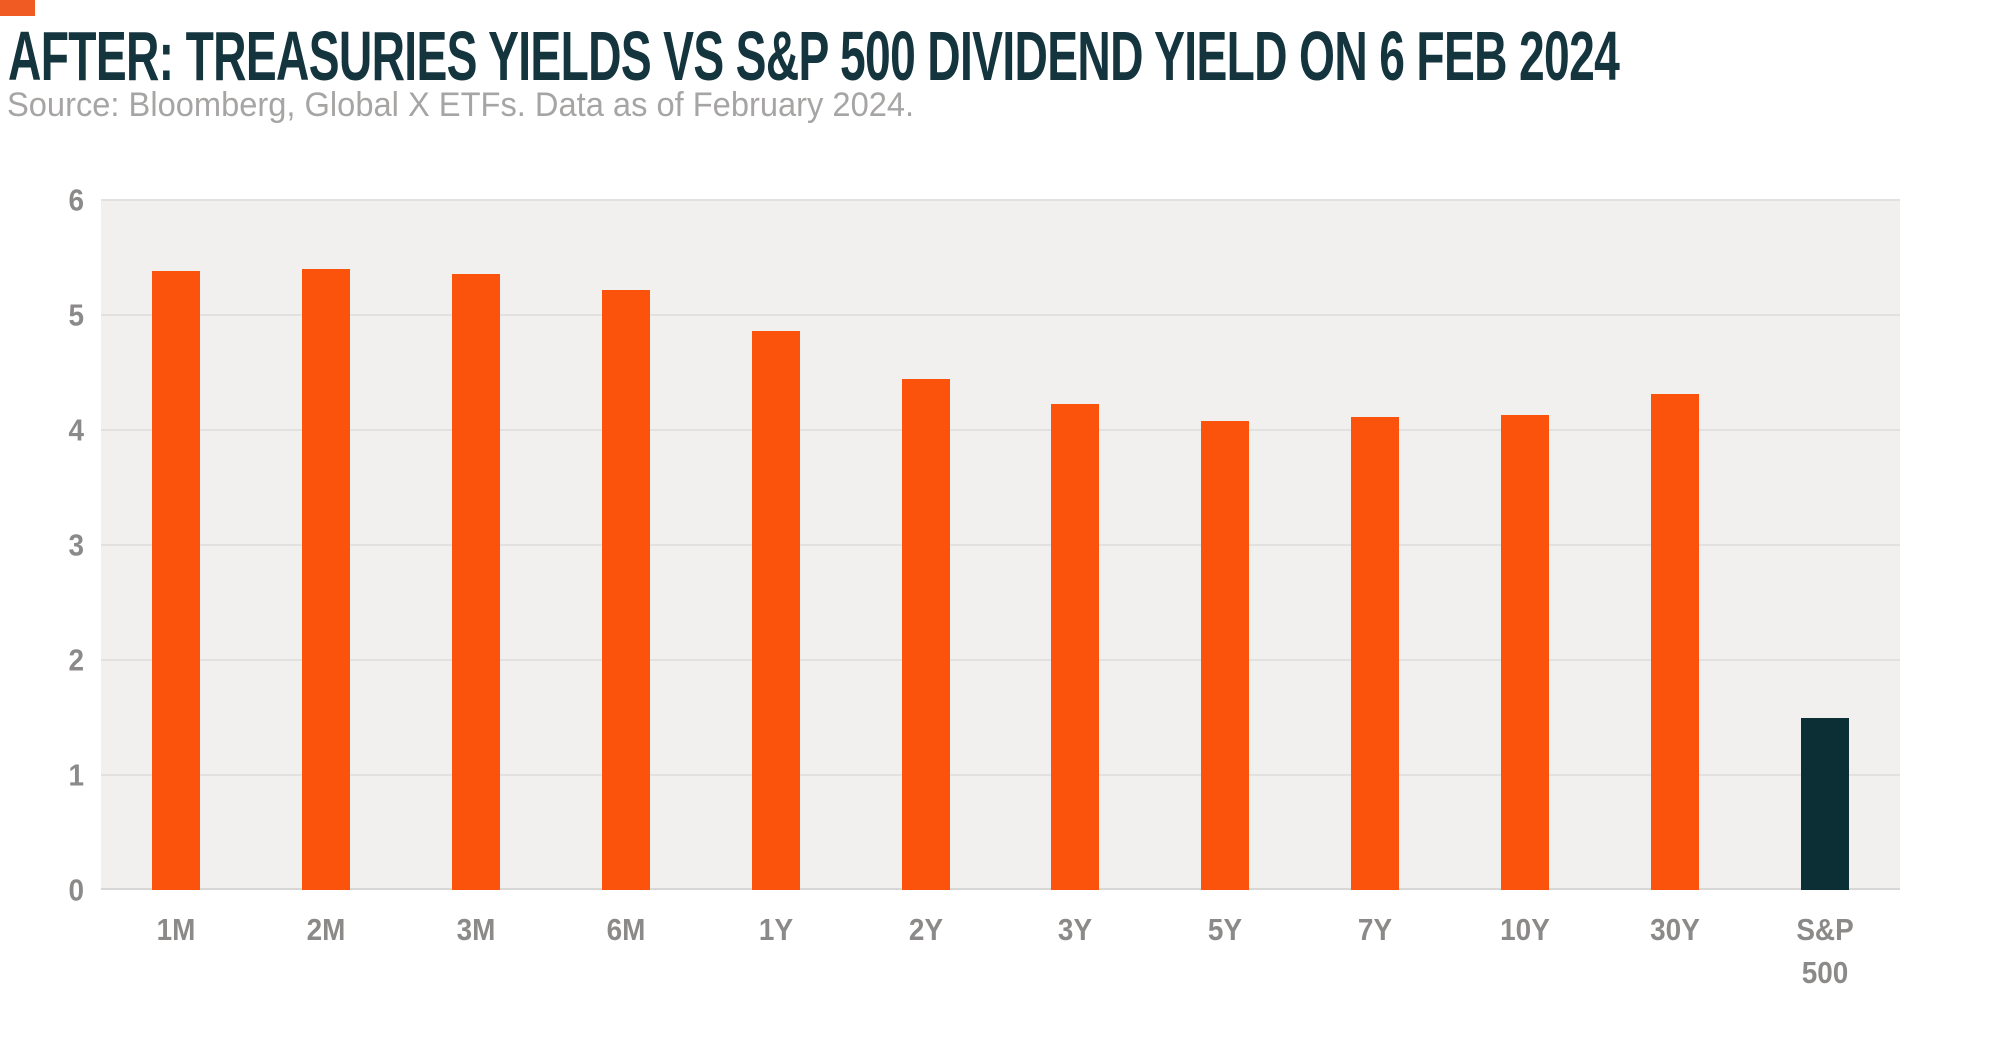 This screenshot has height=1059, width=2000. What do you see at coordinates (775, 610) in the screenshot?
I see `bar-1y` at bounding box center [775, 610].